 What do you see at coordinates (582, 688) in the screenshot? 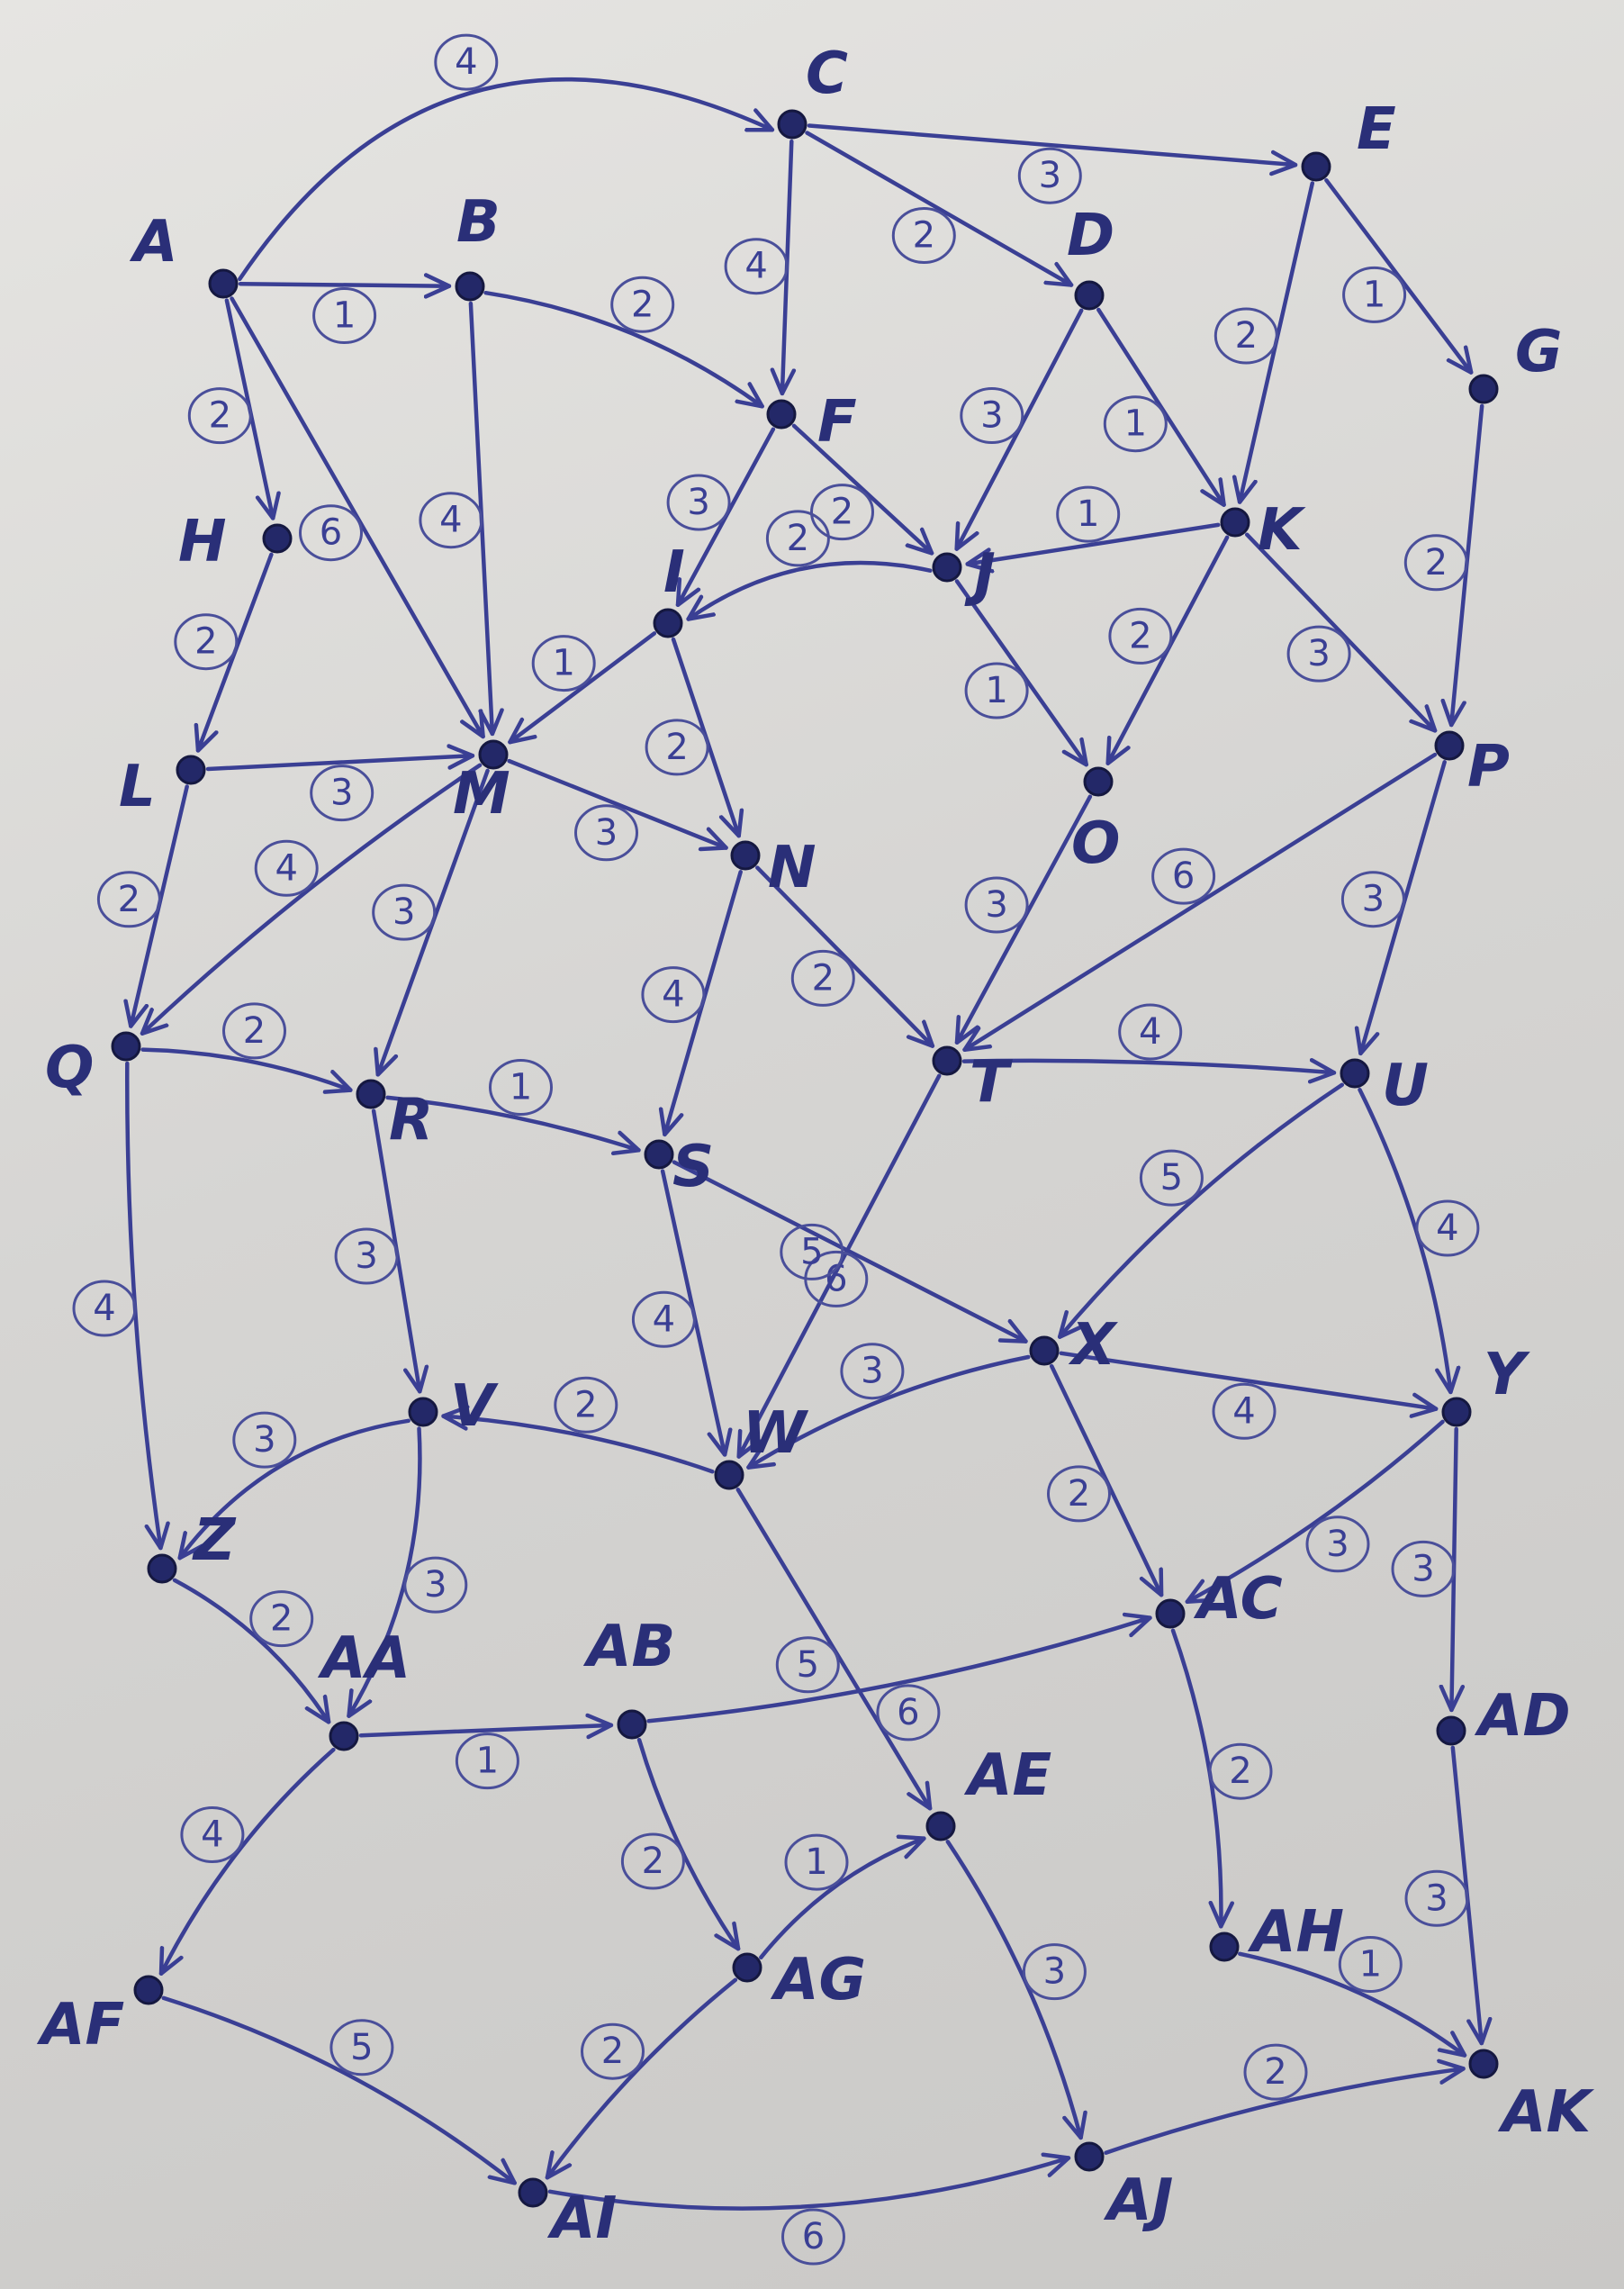
I see `edge-i-m` at bounding box center [582, 688].